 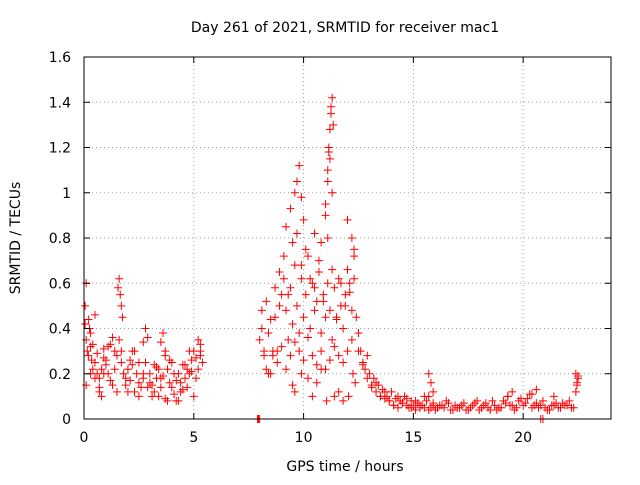 What do you see at coordinates (523, 438) in the screenshot?
I see `x-tick-label: 20` at bounding box center [523, 438].